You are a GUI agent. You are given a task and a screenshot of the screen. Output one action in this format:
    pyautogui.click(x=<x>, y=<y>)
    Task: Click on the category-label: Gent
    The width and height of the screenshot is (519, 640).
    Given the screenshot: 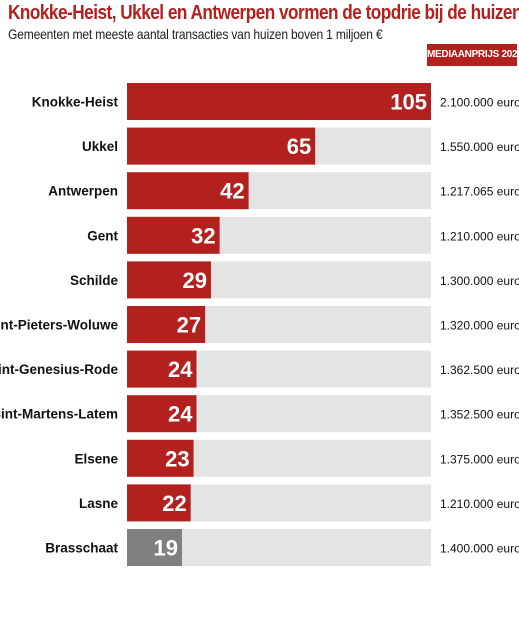 What is the action you would take?
    pyautogui.click(x=102, y=235)
    